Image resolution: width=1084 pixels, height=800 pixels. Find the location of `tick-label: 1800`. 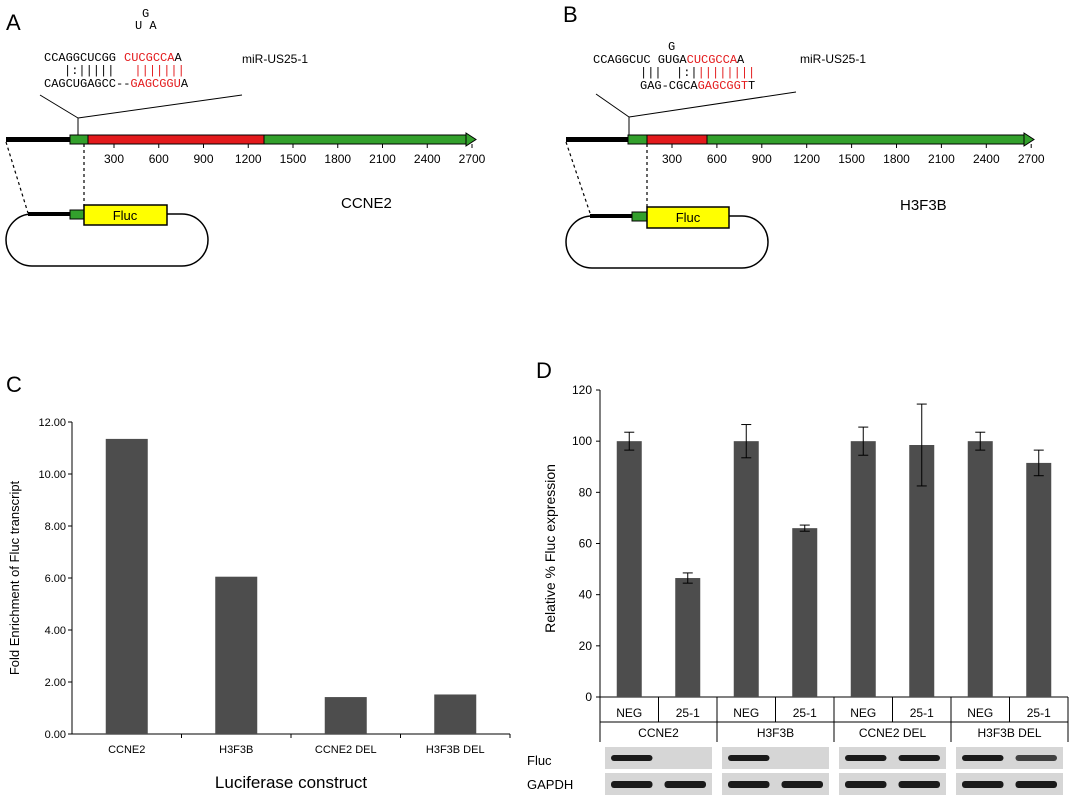

tick-label: 1800 is located at coordinates (896, 159).